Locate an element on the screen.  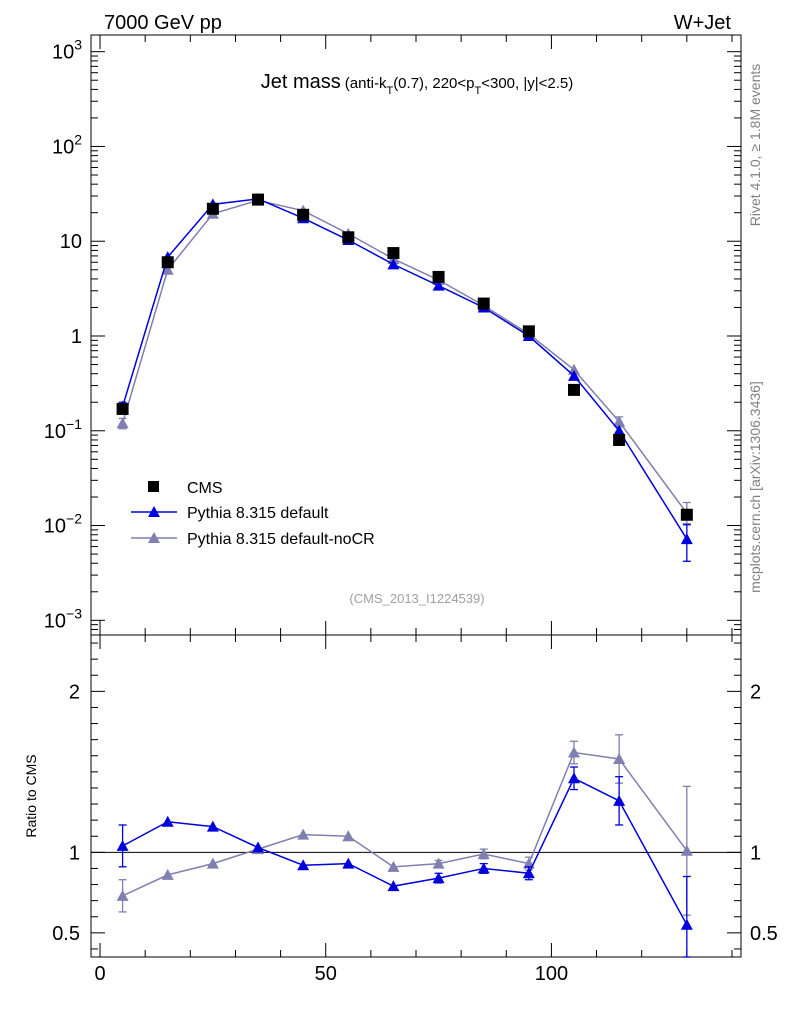
legend-nocr-marker is located at coordinates (154, 537).